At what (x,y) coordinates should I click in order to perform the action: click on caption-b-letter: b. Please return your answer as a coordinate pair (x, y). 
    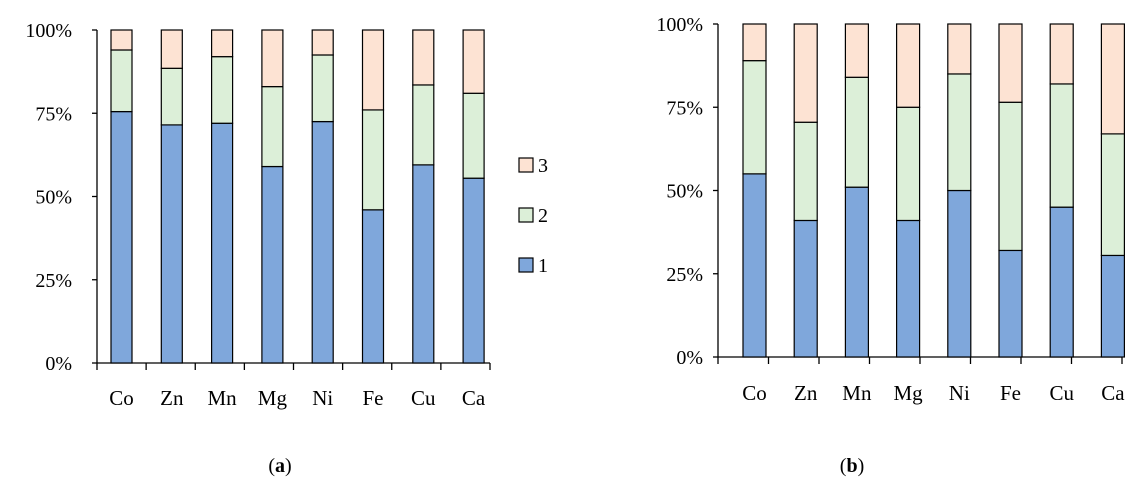
    Looking at the image, I should click on (851, 466).